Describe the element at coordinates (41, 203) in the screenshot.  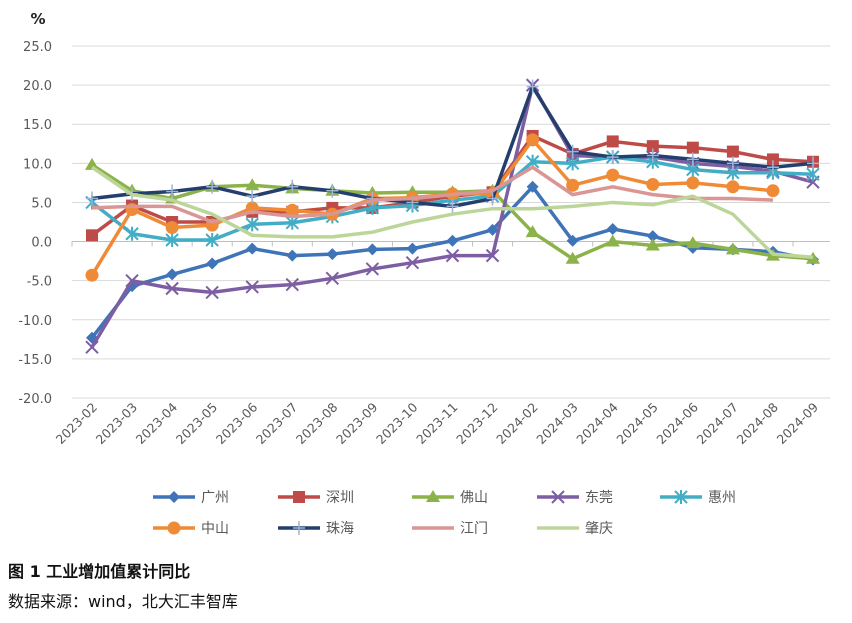
I see `y-tick-label: 5.0` at that location.